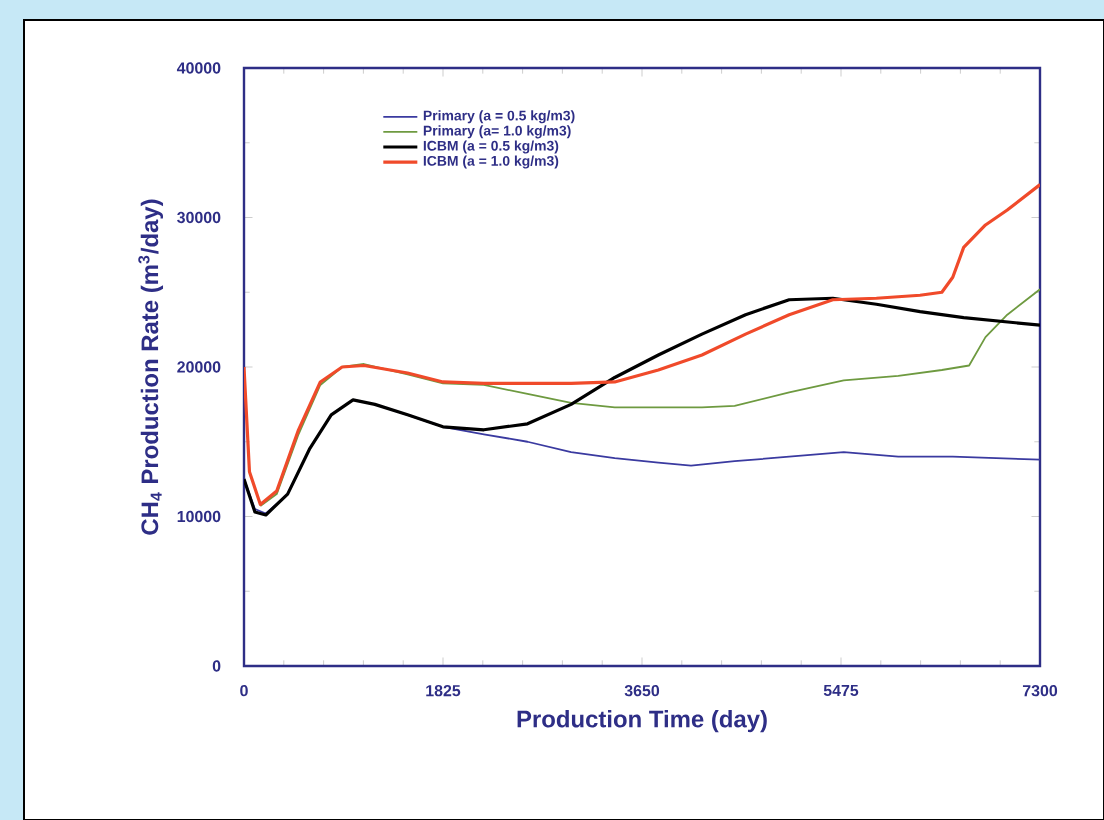  I want to click on y-axis-title: CH$_{4}$ Production Rate (m$^{3}$/day), so click(151, 367).